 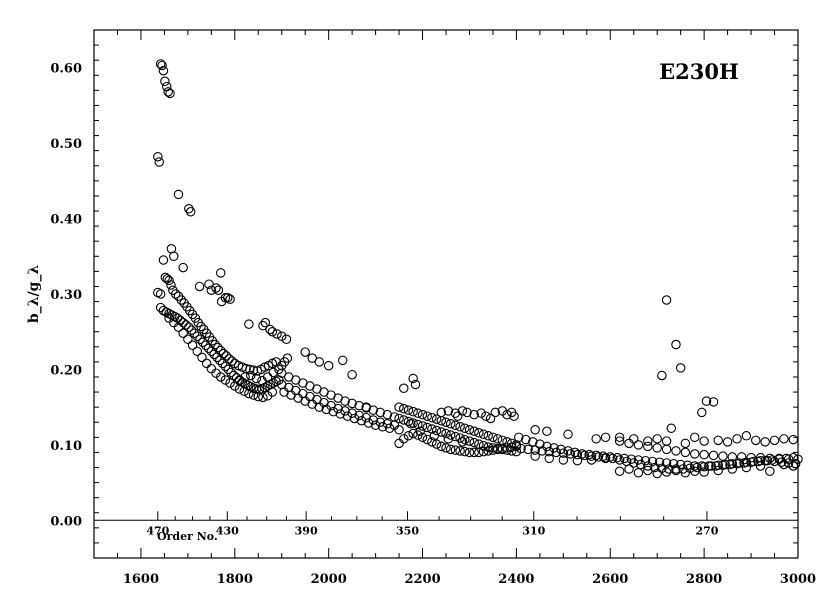 What do you see at coordinates (706, 530) in the screenshot?
I see `order-tick-label: 270` at bounding box center [706, 530].